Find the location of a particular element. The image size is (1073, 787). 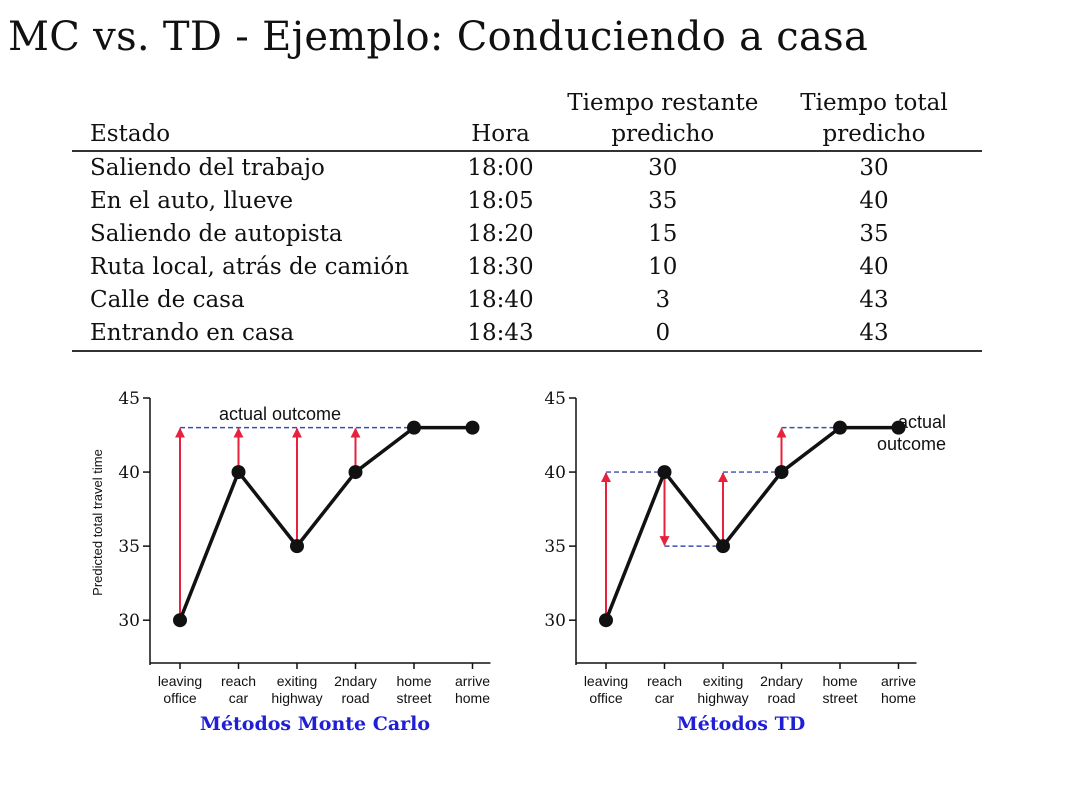

slide-title: MC vs. TD - Ejemplo: Conduciendo a casa is located at coordinates (438, 37).